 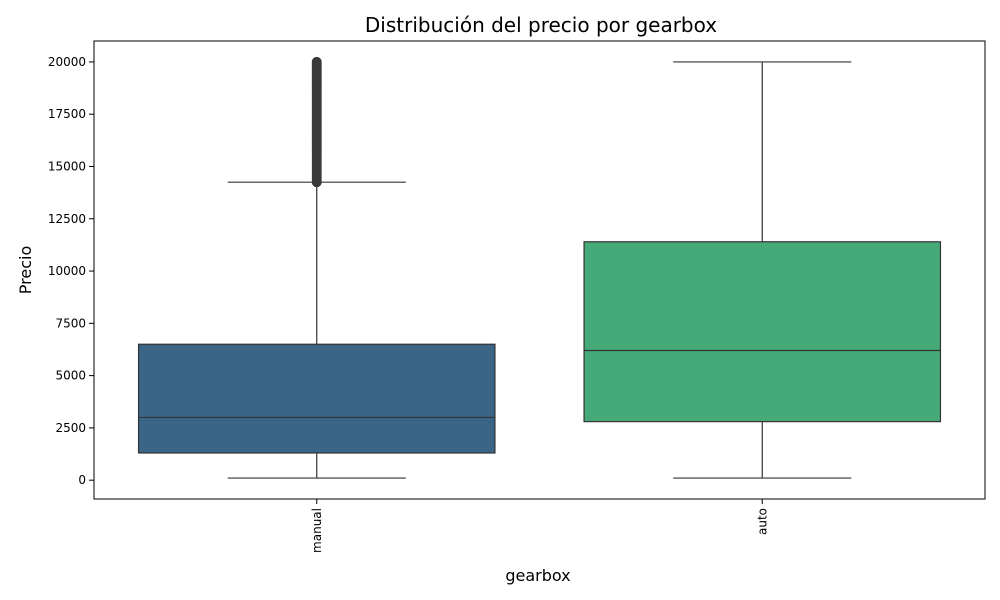 I want to click on y-axis-label: Precio, so click(x=25, y=270).